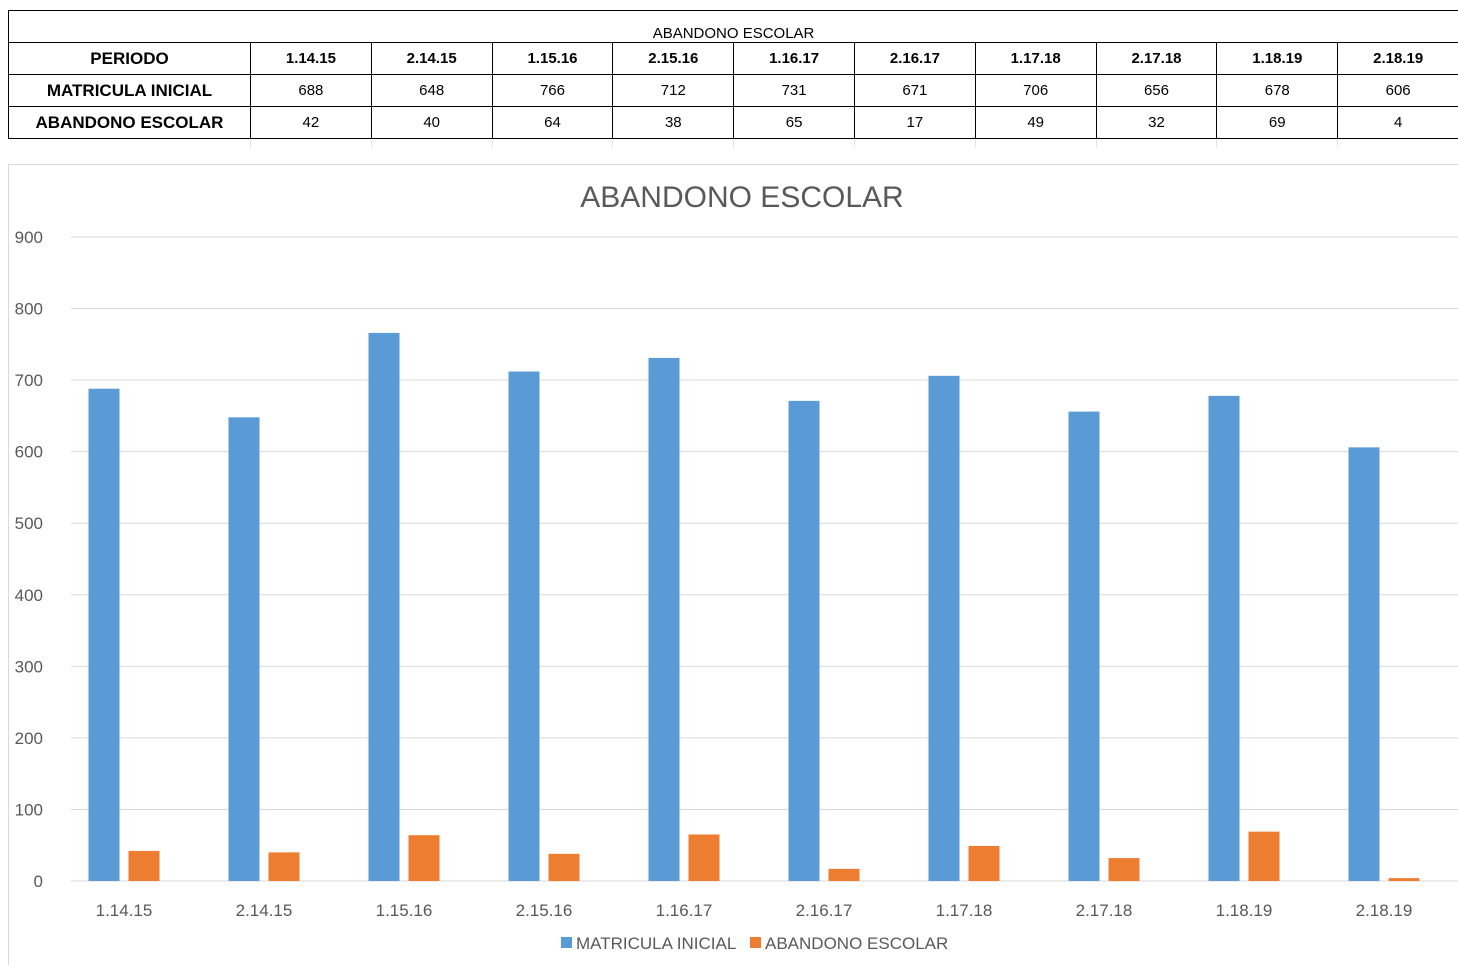  Describe the element at coordinates (1104, 910) in the screenshot. I see `x-tick-label: 2.17.18` at that location.